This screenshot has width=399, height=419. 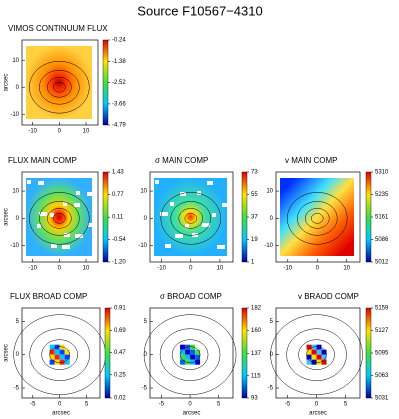 I want to click on figure-title: Source F10567−4310, so click(x=199, y=10).